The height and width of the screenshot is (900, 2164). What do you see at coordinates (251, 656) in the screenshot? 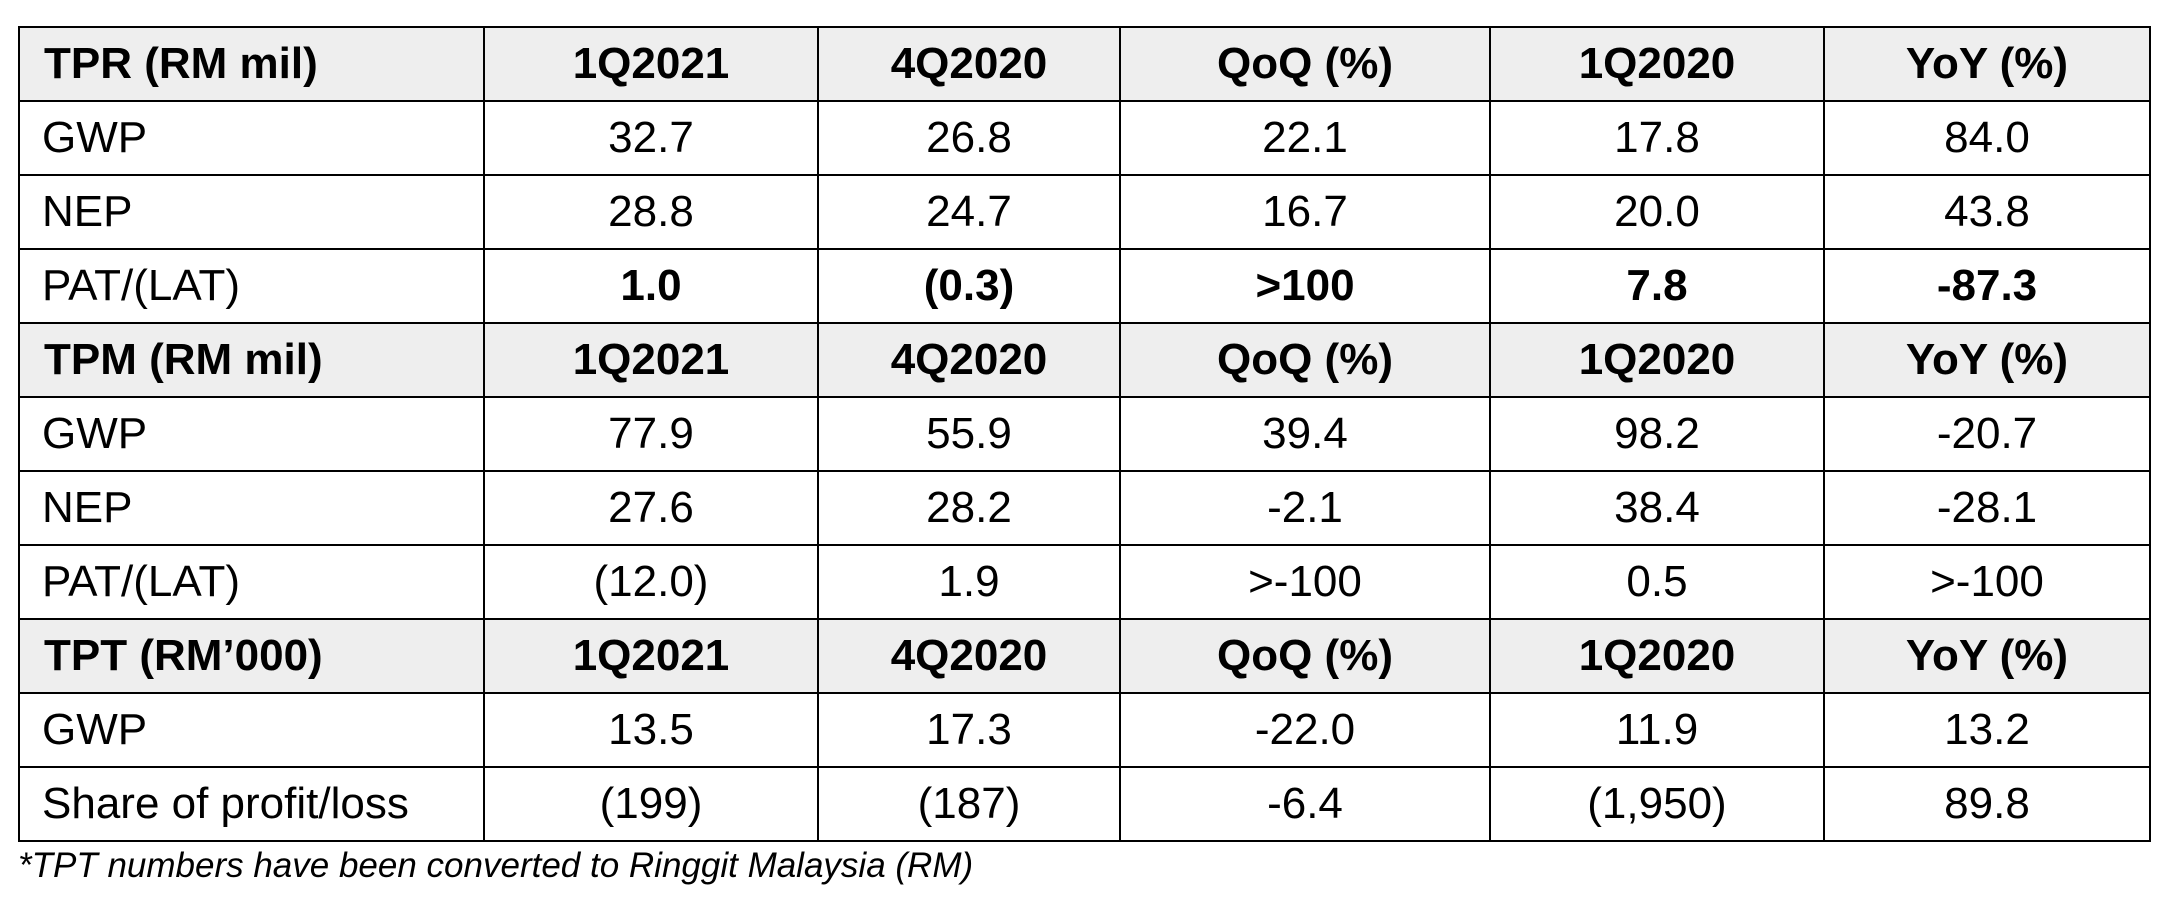
I see `tpt-section-title: TPT (RM’000)` at bounding box center [251, 656].